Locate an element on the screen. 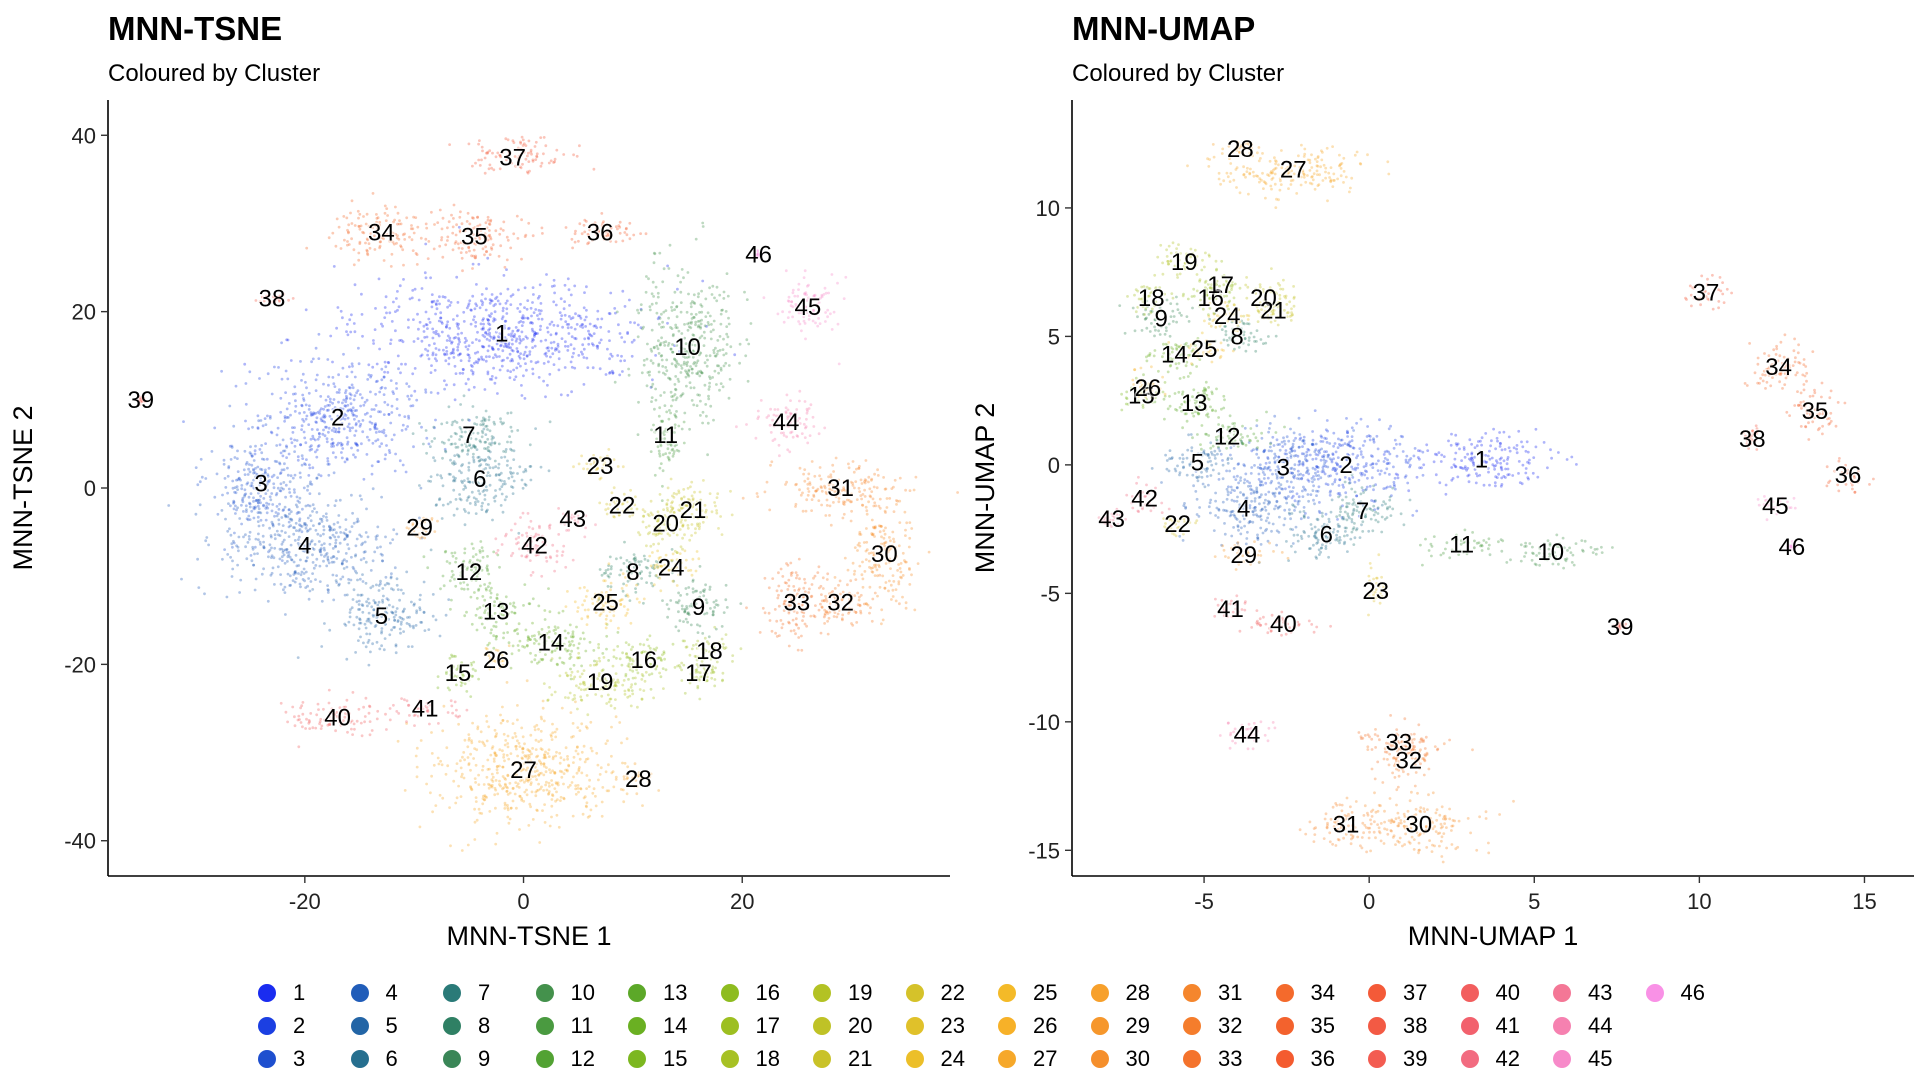 The width and height of the screenshot is (1920, 1080). cluster-label-5: 5 is located at coordinates (1197, 462).